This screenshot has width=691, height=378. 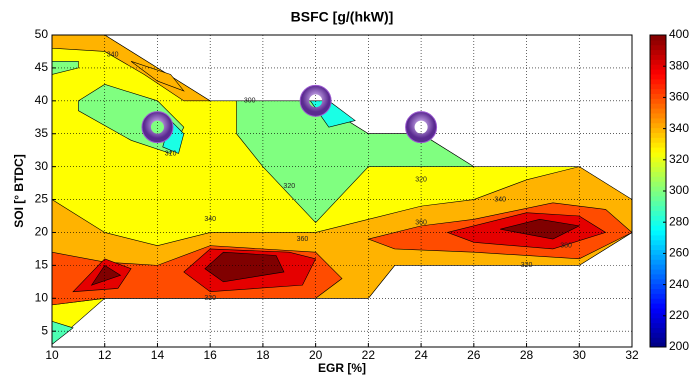 I want to click on colorbar-tick-label: 240, so click(x=679, y=284).